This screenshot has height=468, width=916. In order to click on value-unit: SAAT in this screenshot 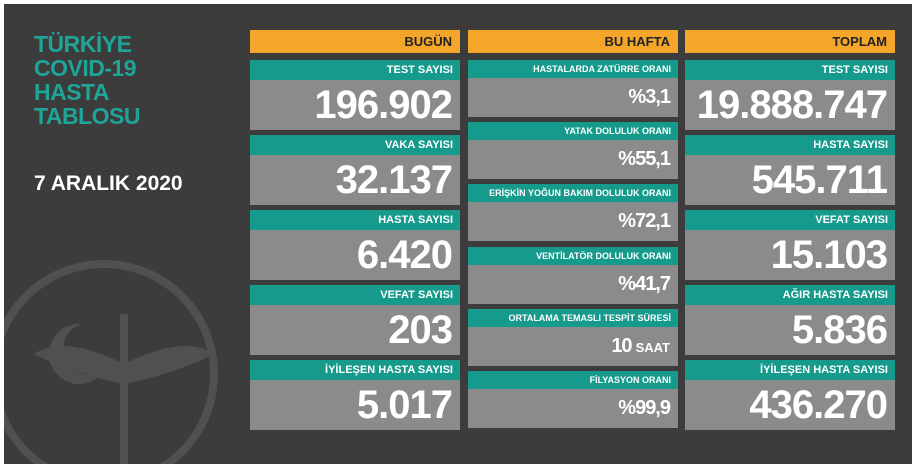, I will do `click(652, 347)`.